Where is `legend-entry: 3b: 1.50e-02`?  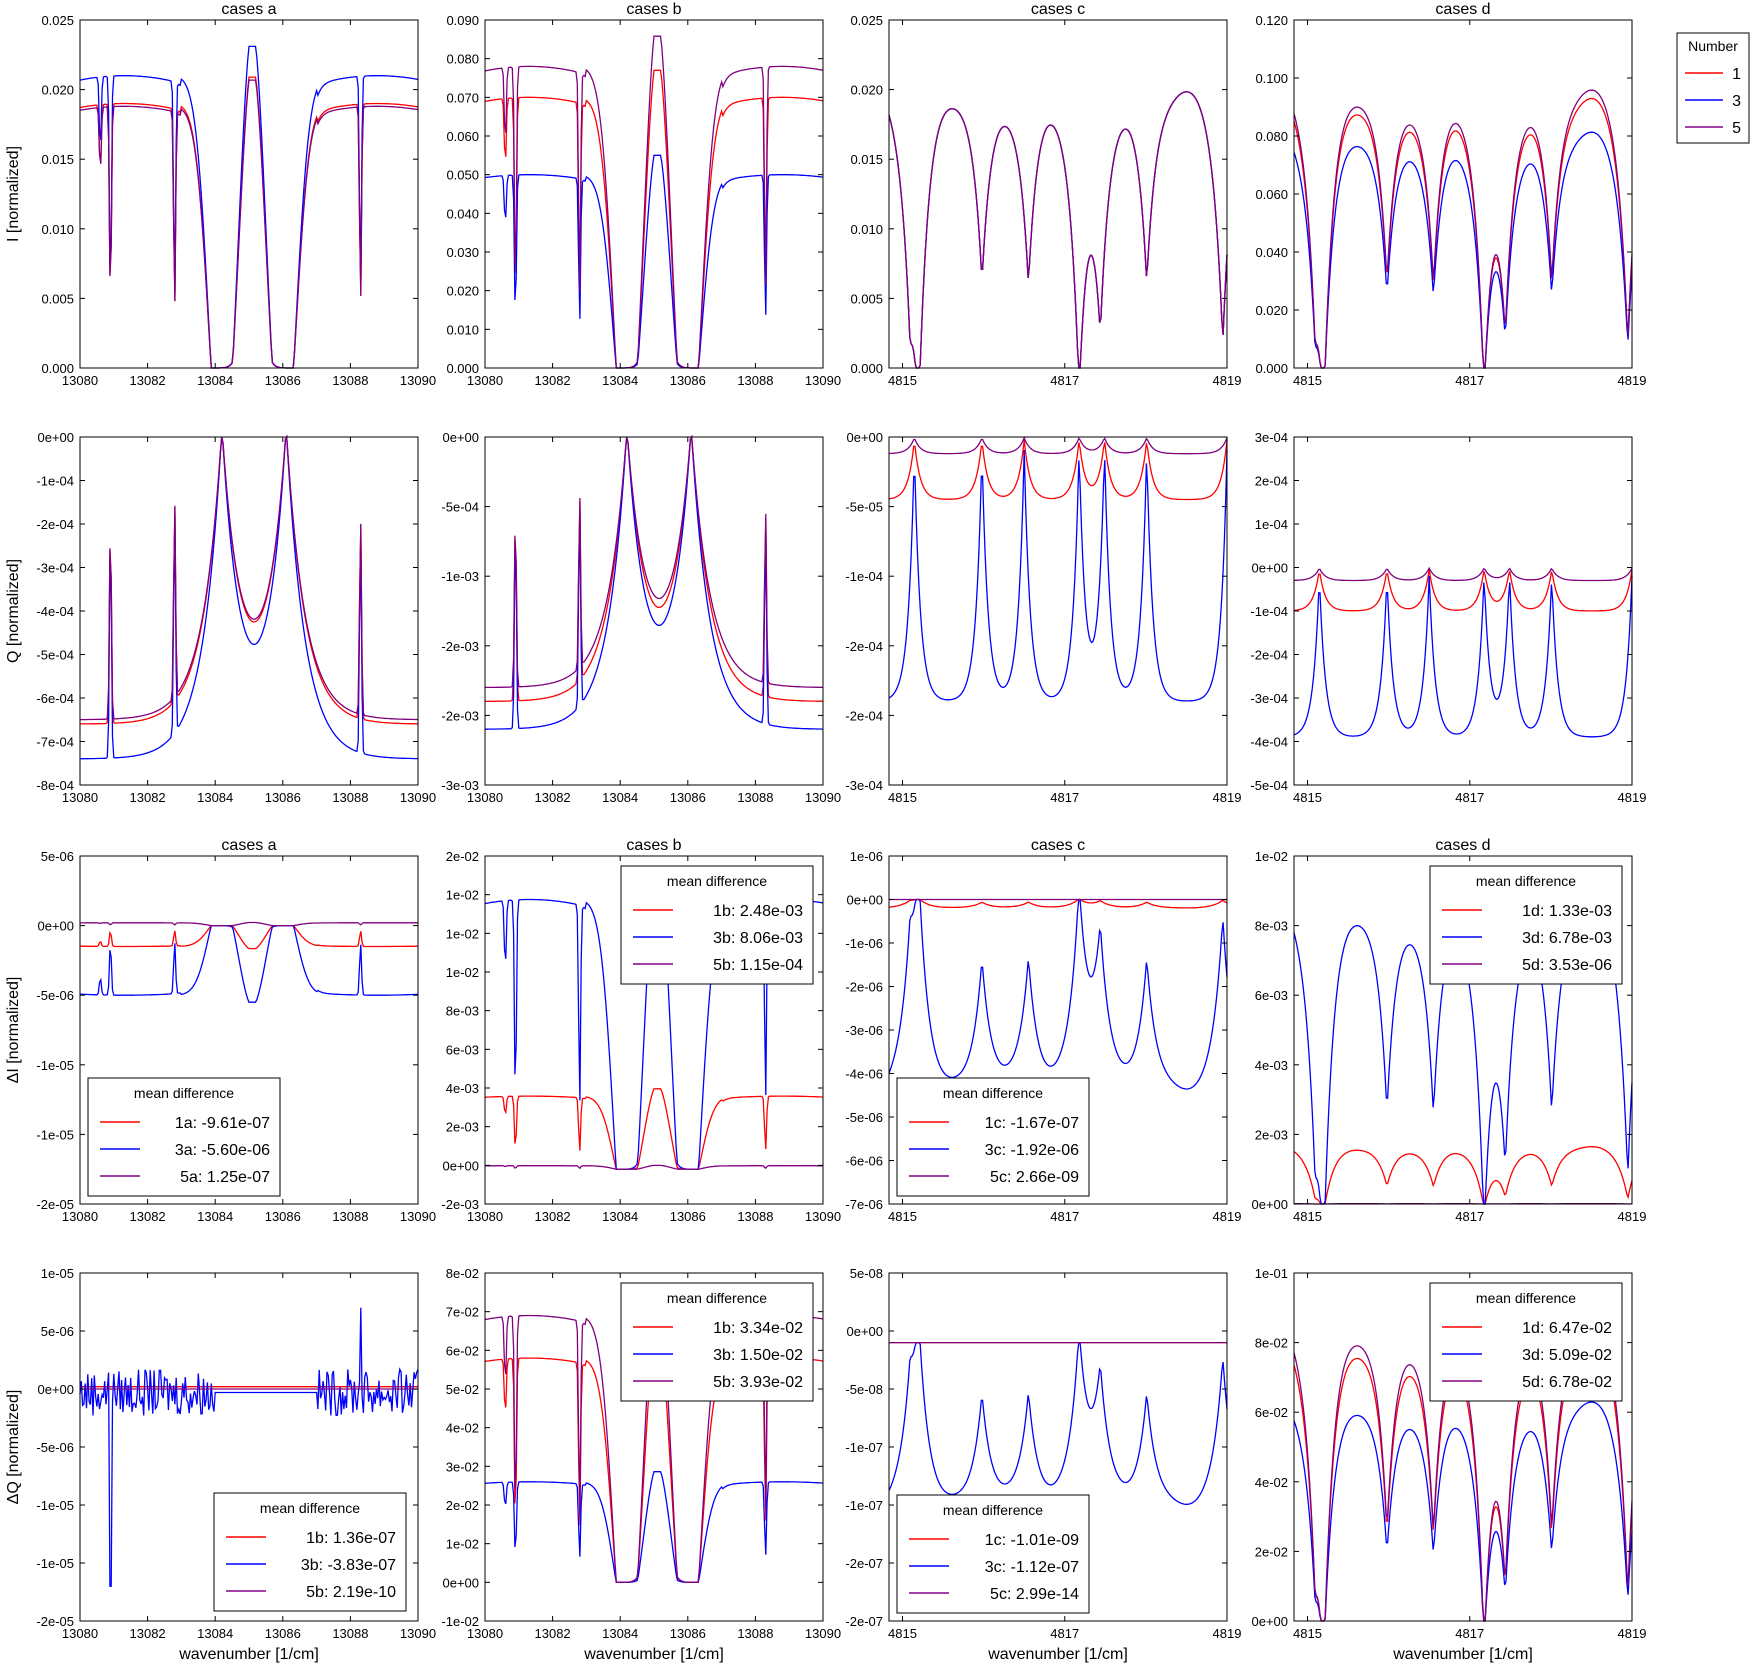 legend-entry: 3b: 1.50e-02 is located at coordinates (758, 1355).